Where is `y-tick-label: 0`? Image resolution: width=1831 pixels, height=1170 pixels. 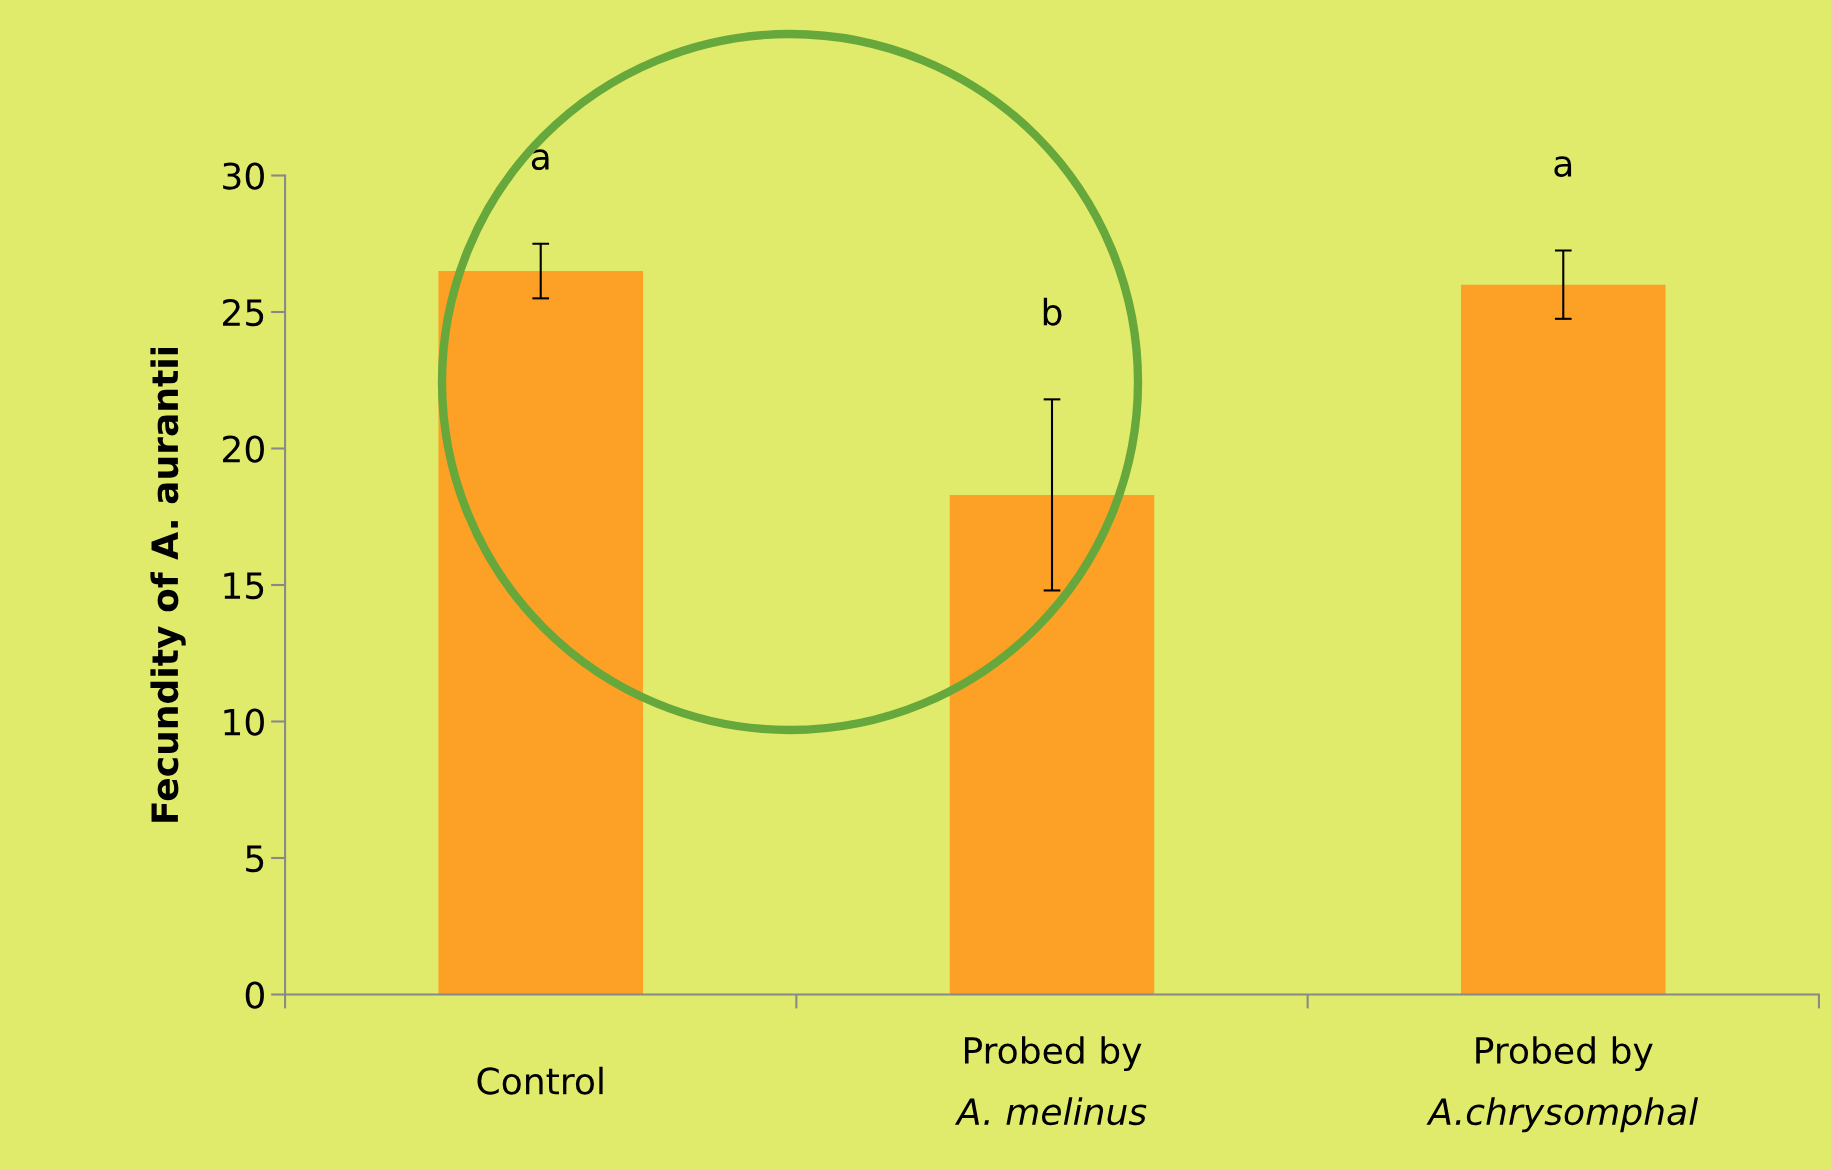
y-tick-label: 0 is located at coordinates (254, 995).